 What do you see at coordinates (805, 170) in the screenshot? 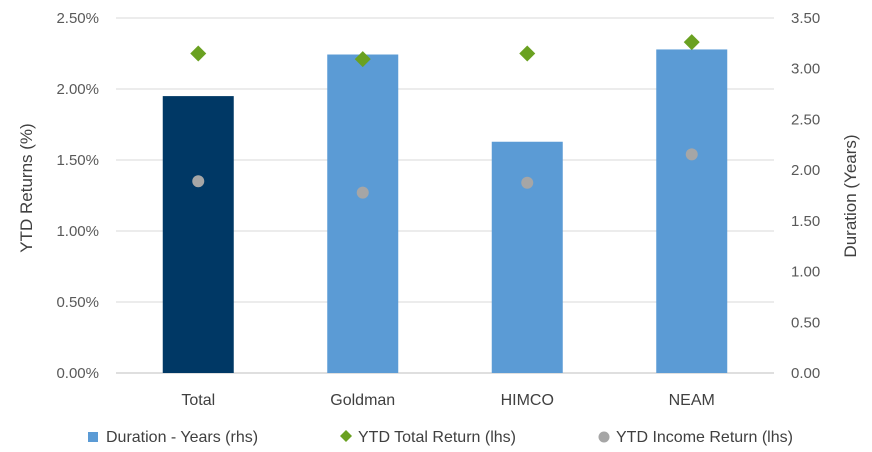
I see `right-tick-label: 2.00` at bounding box center [805, 170].